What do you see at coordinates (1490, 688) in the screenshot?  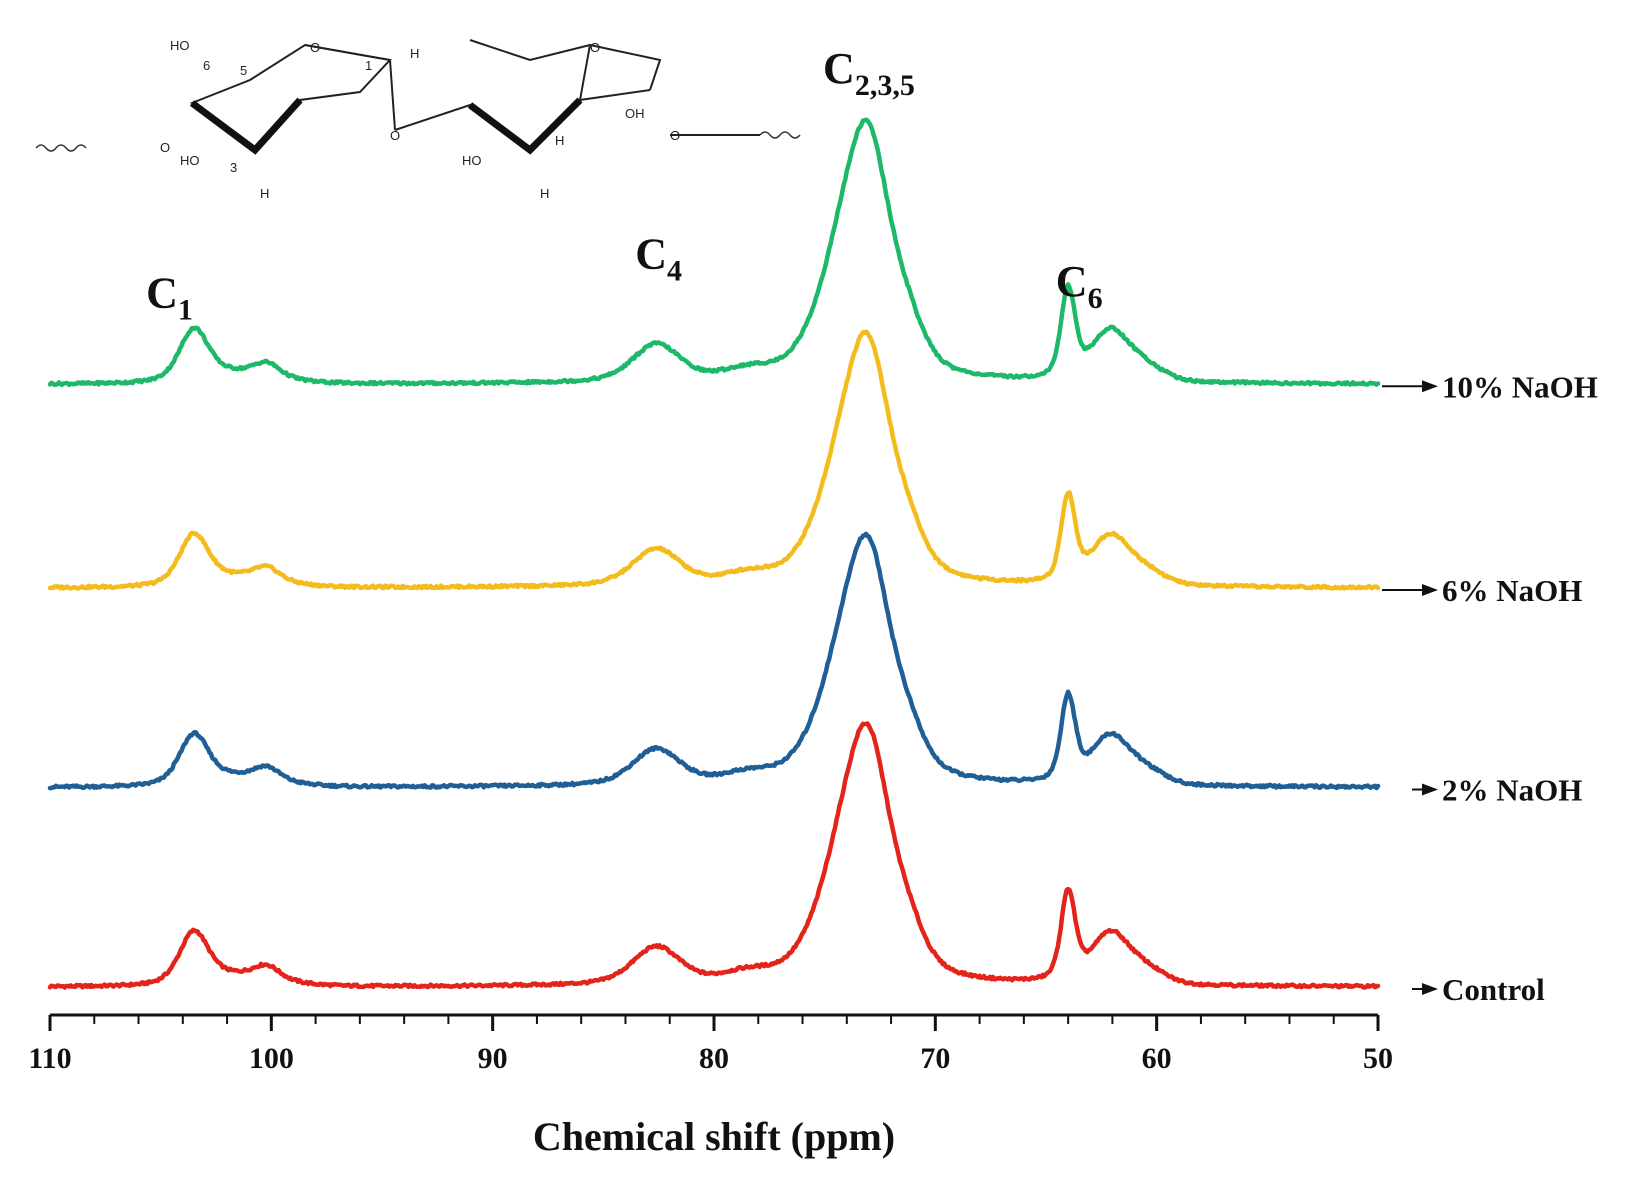 I see `legend: Control 2% NaOH 6% NaOH 10% NaOH` at bounding box center [1490, 688].